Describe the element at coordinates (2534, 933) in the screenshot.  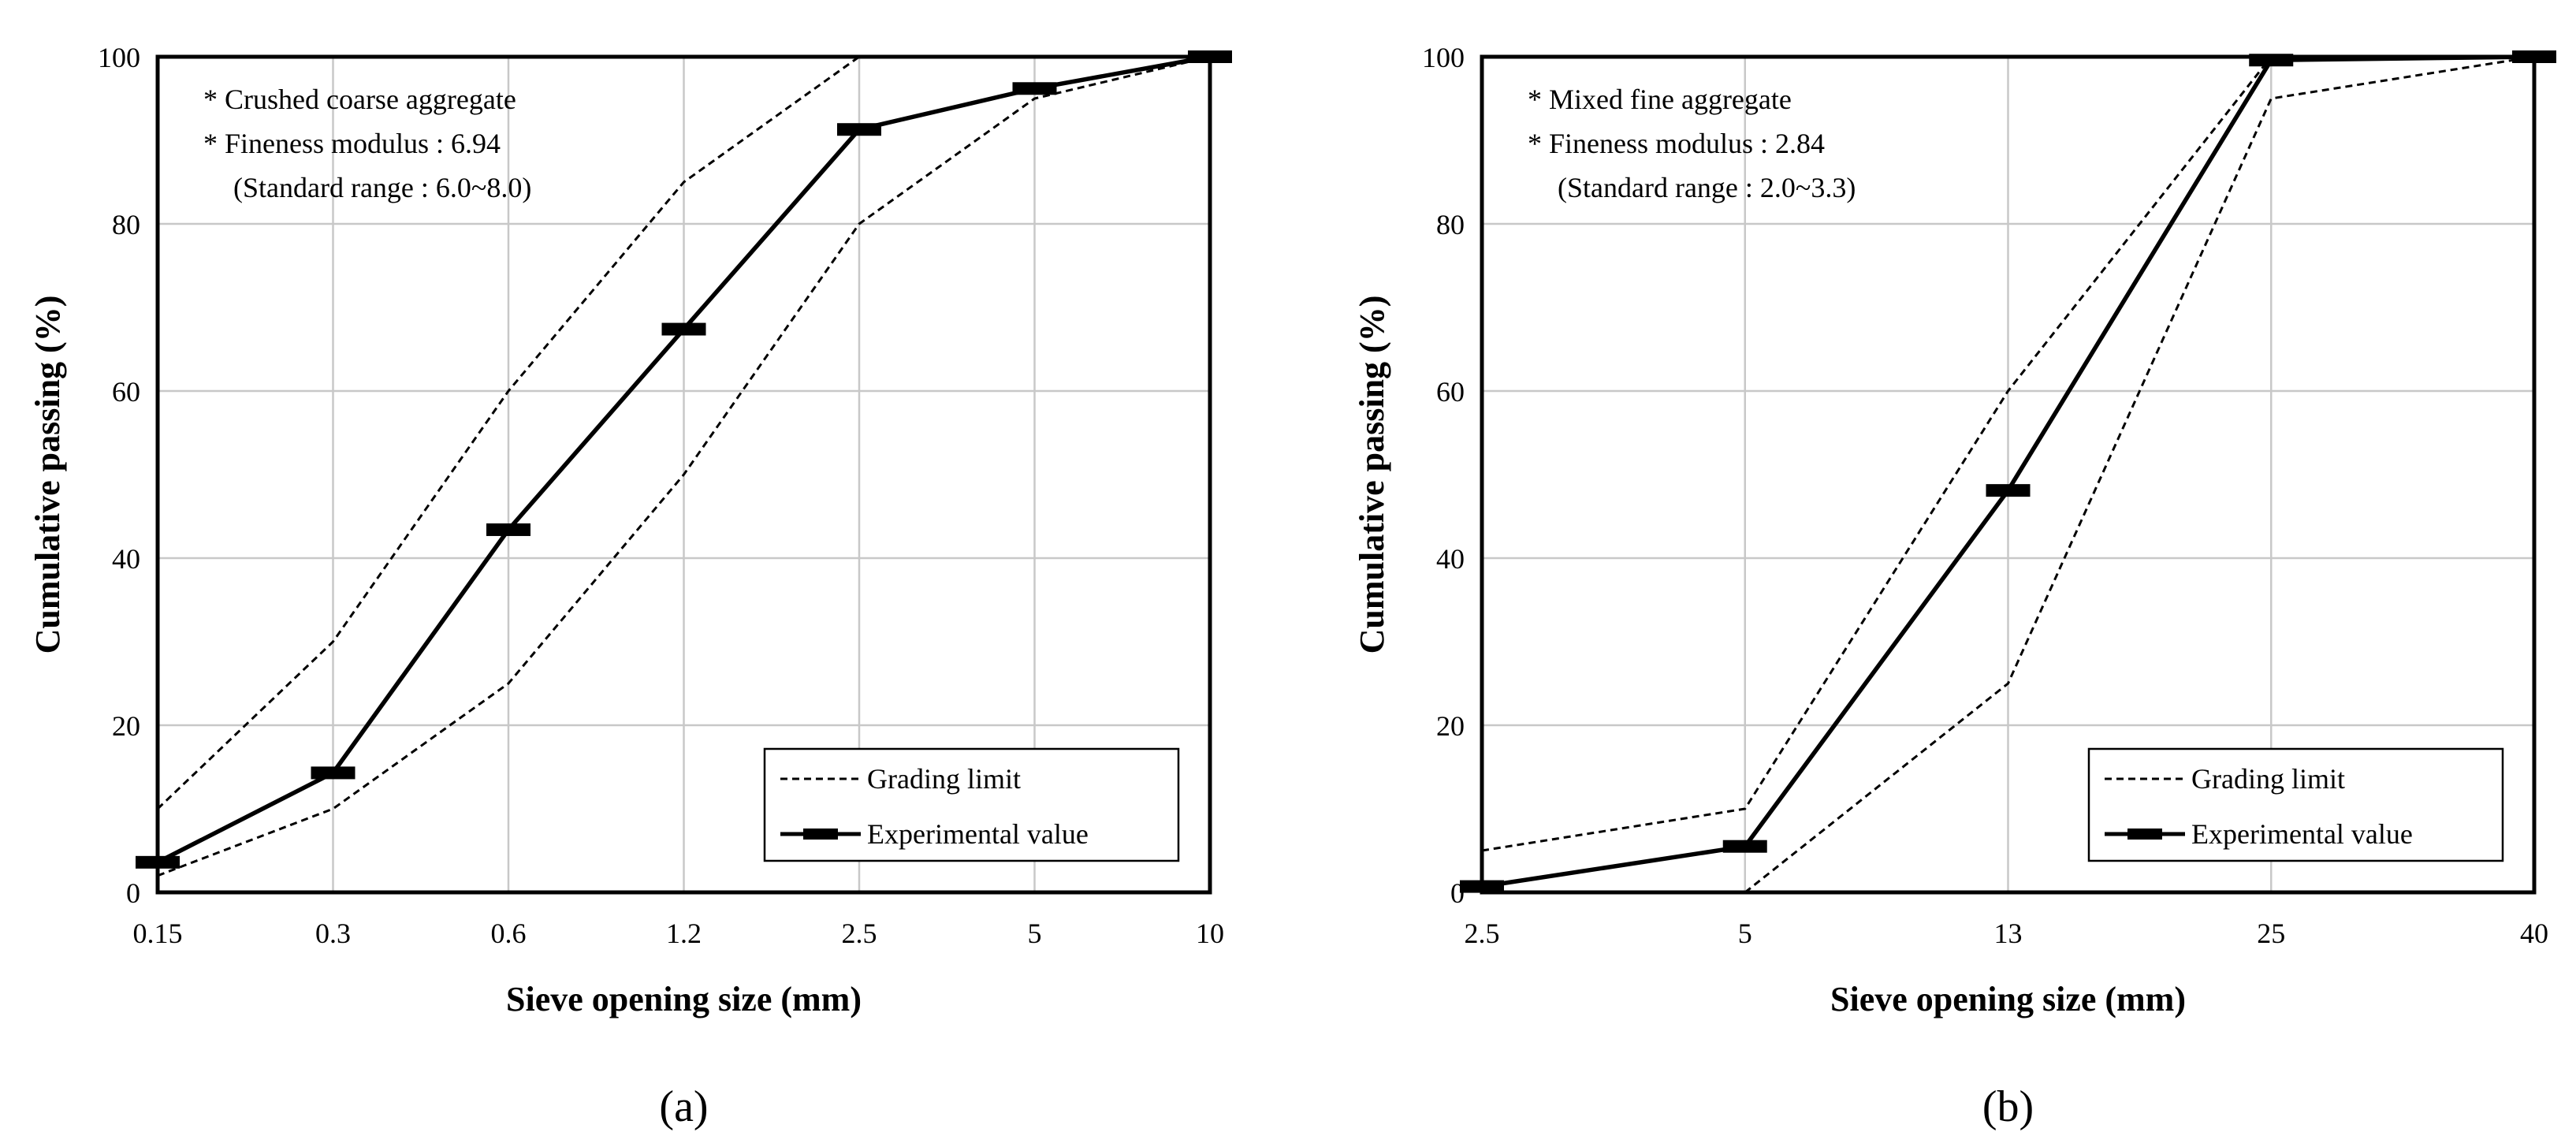
I see `x-tick-label: 40` at that location.